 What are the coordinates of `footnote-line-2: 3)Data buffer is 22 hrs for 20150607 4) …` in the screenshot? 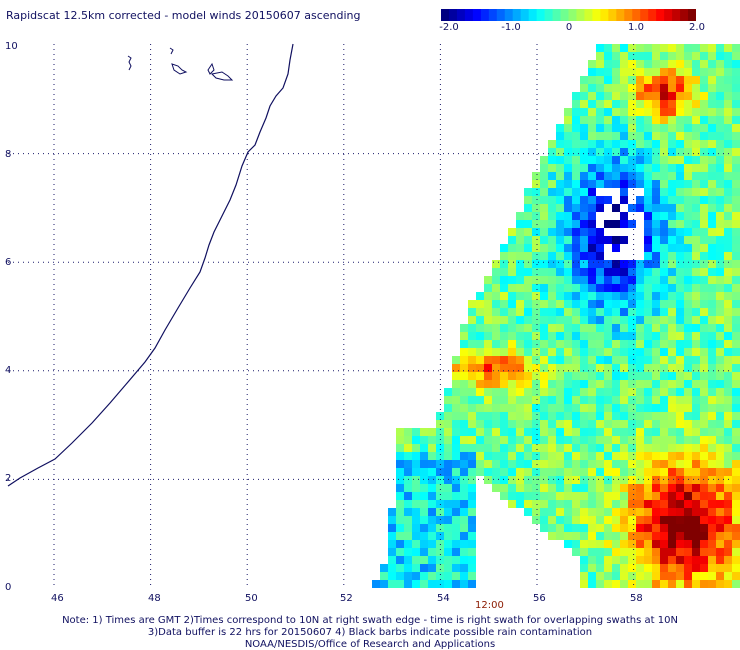 It's located at (370, 632).